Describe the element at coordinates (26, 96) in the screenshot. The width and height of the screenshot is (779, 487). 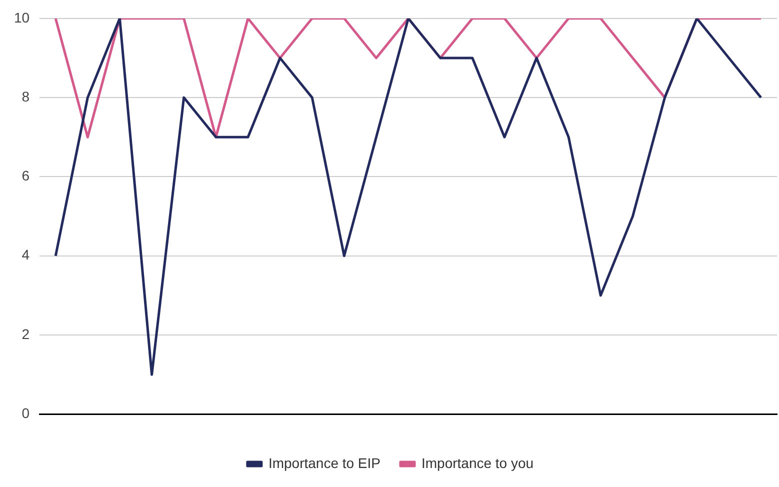
I see `y-tick-label: 8` at that location.